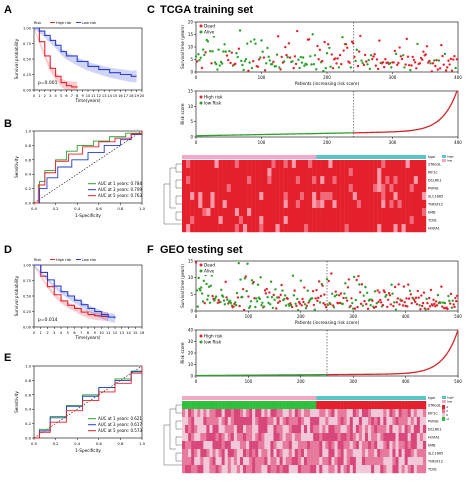 This screenshot has height=482, width=474. Describe the element at coordinates (8, 358) in the screenshot. I see `panel-label-e: E` at that location.